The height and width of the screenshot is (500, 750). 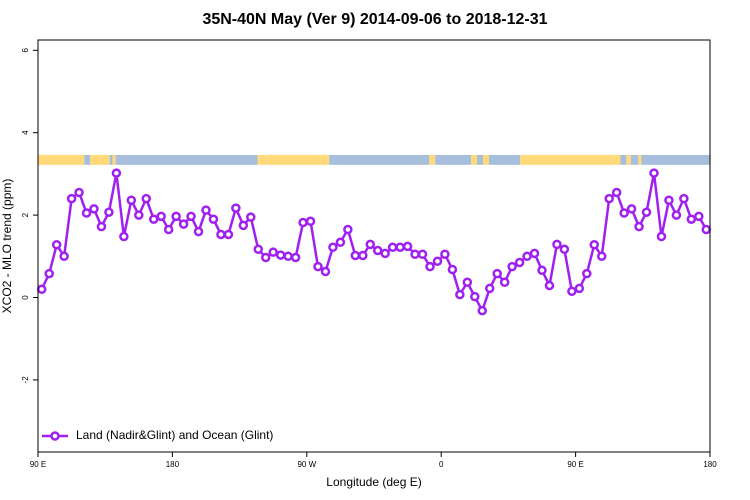 I want to click on x-tick-label: 90 W, so click(x=306, y=464).